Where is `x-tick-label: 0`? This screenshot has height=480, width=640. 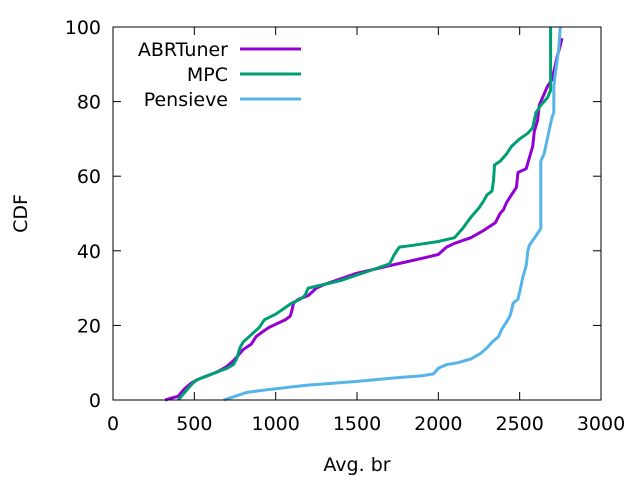
x-tick-label: 0 is located at coordinates (113, 424).